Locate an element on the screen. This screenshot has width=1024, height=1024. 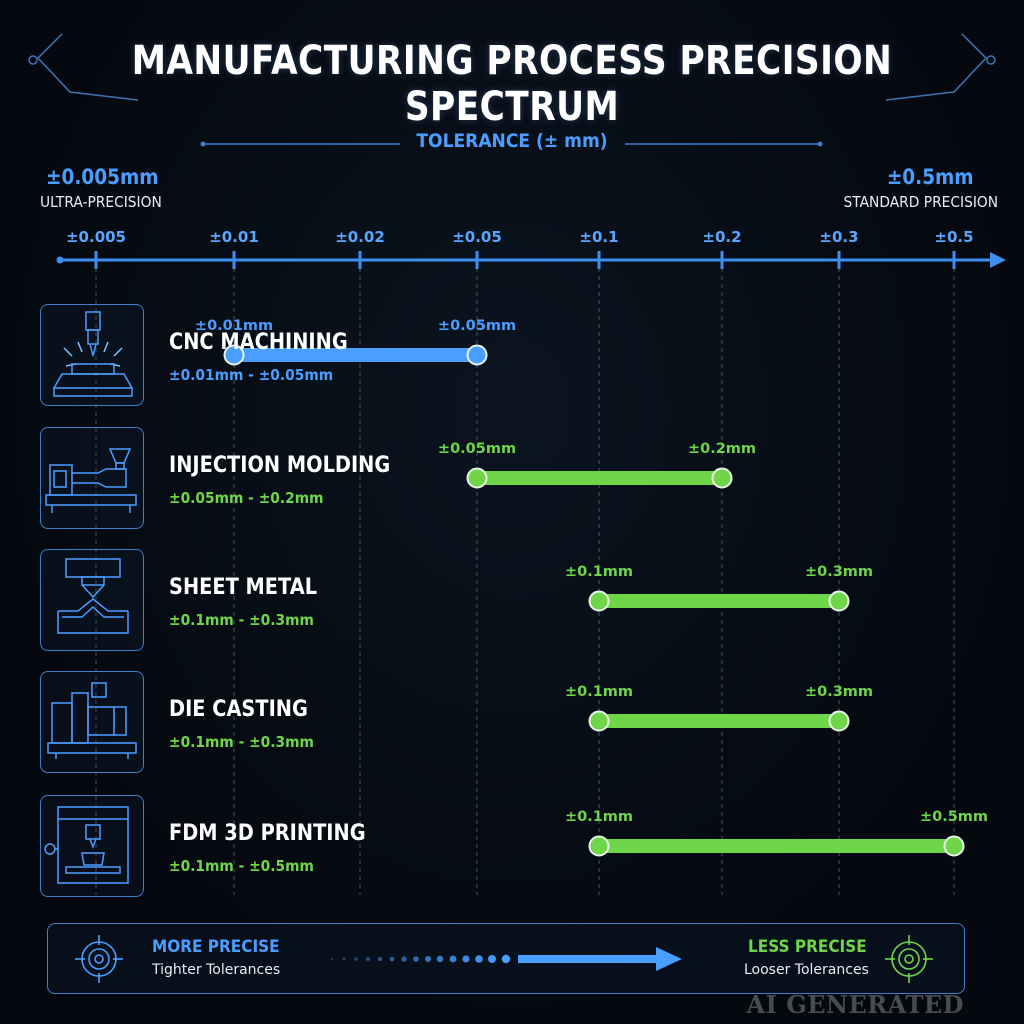
tick-label: ±0.005 is located at coordinates (95, 237).